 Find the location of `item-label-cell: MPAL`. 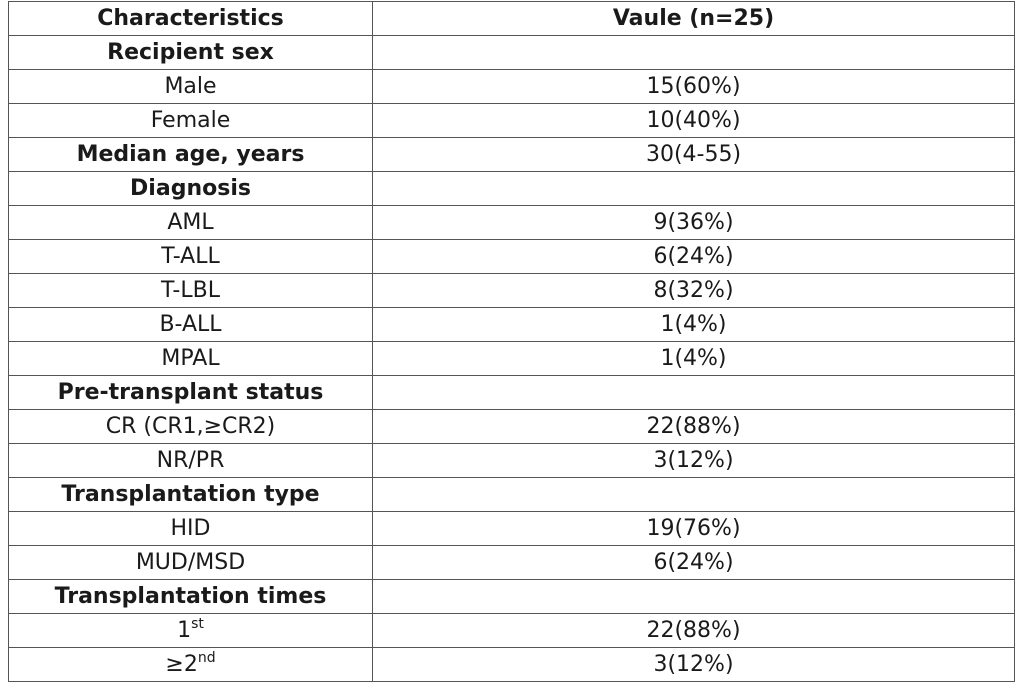

item-label-cell: MPAL is located at coordinates (190, 358).